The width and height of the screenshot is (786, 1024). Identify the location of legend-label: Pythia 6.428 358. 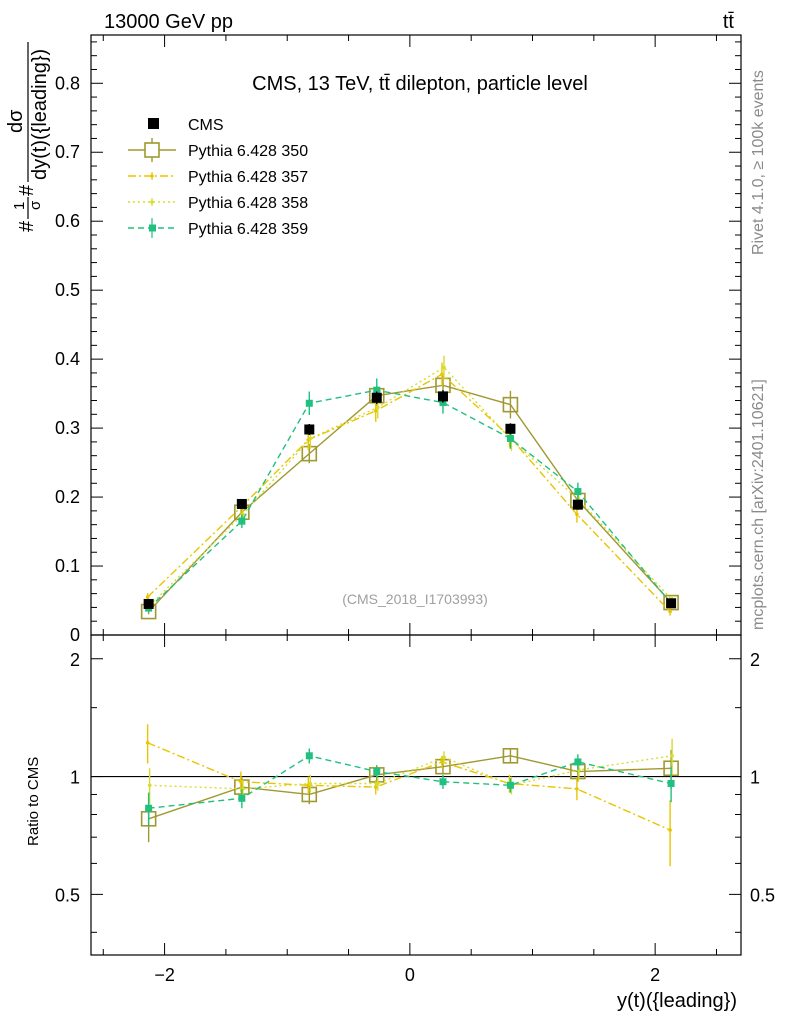
(248, 203).